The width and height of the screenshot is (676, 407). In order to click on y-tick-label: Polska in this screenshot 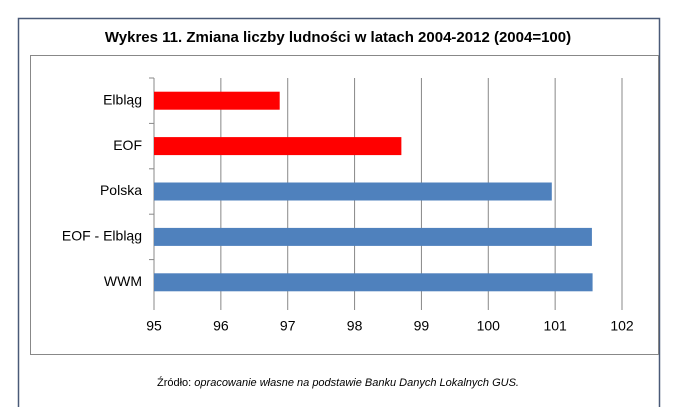, I will do `click(121, 190)`.